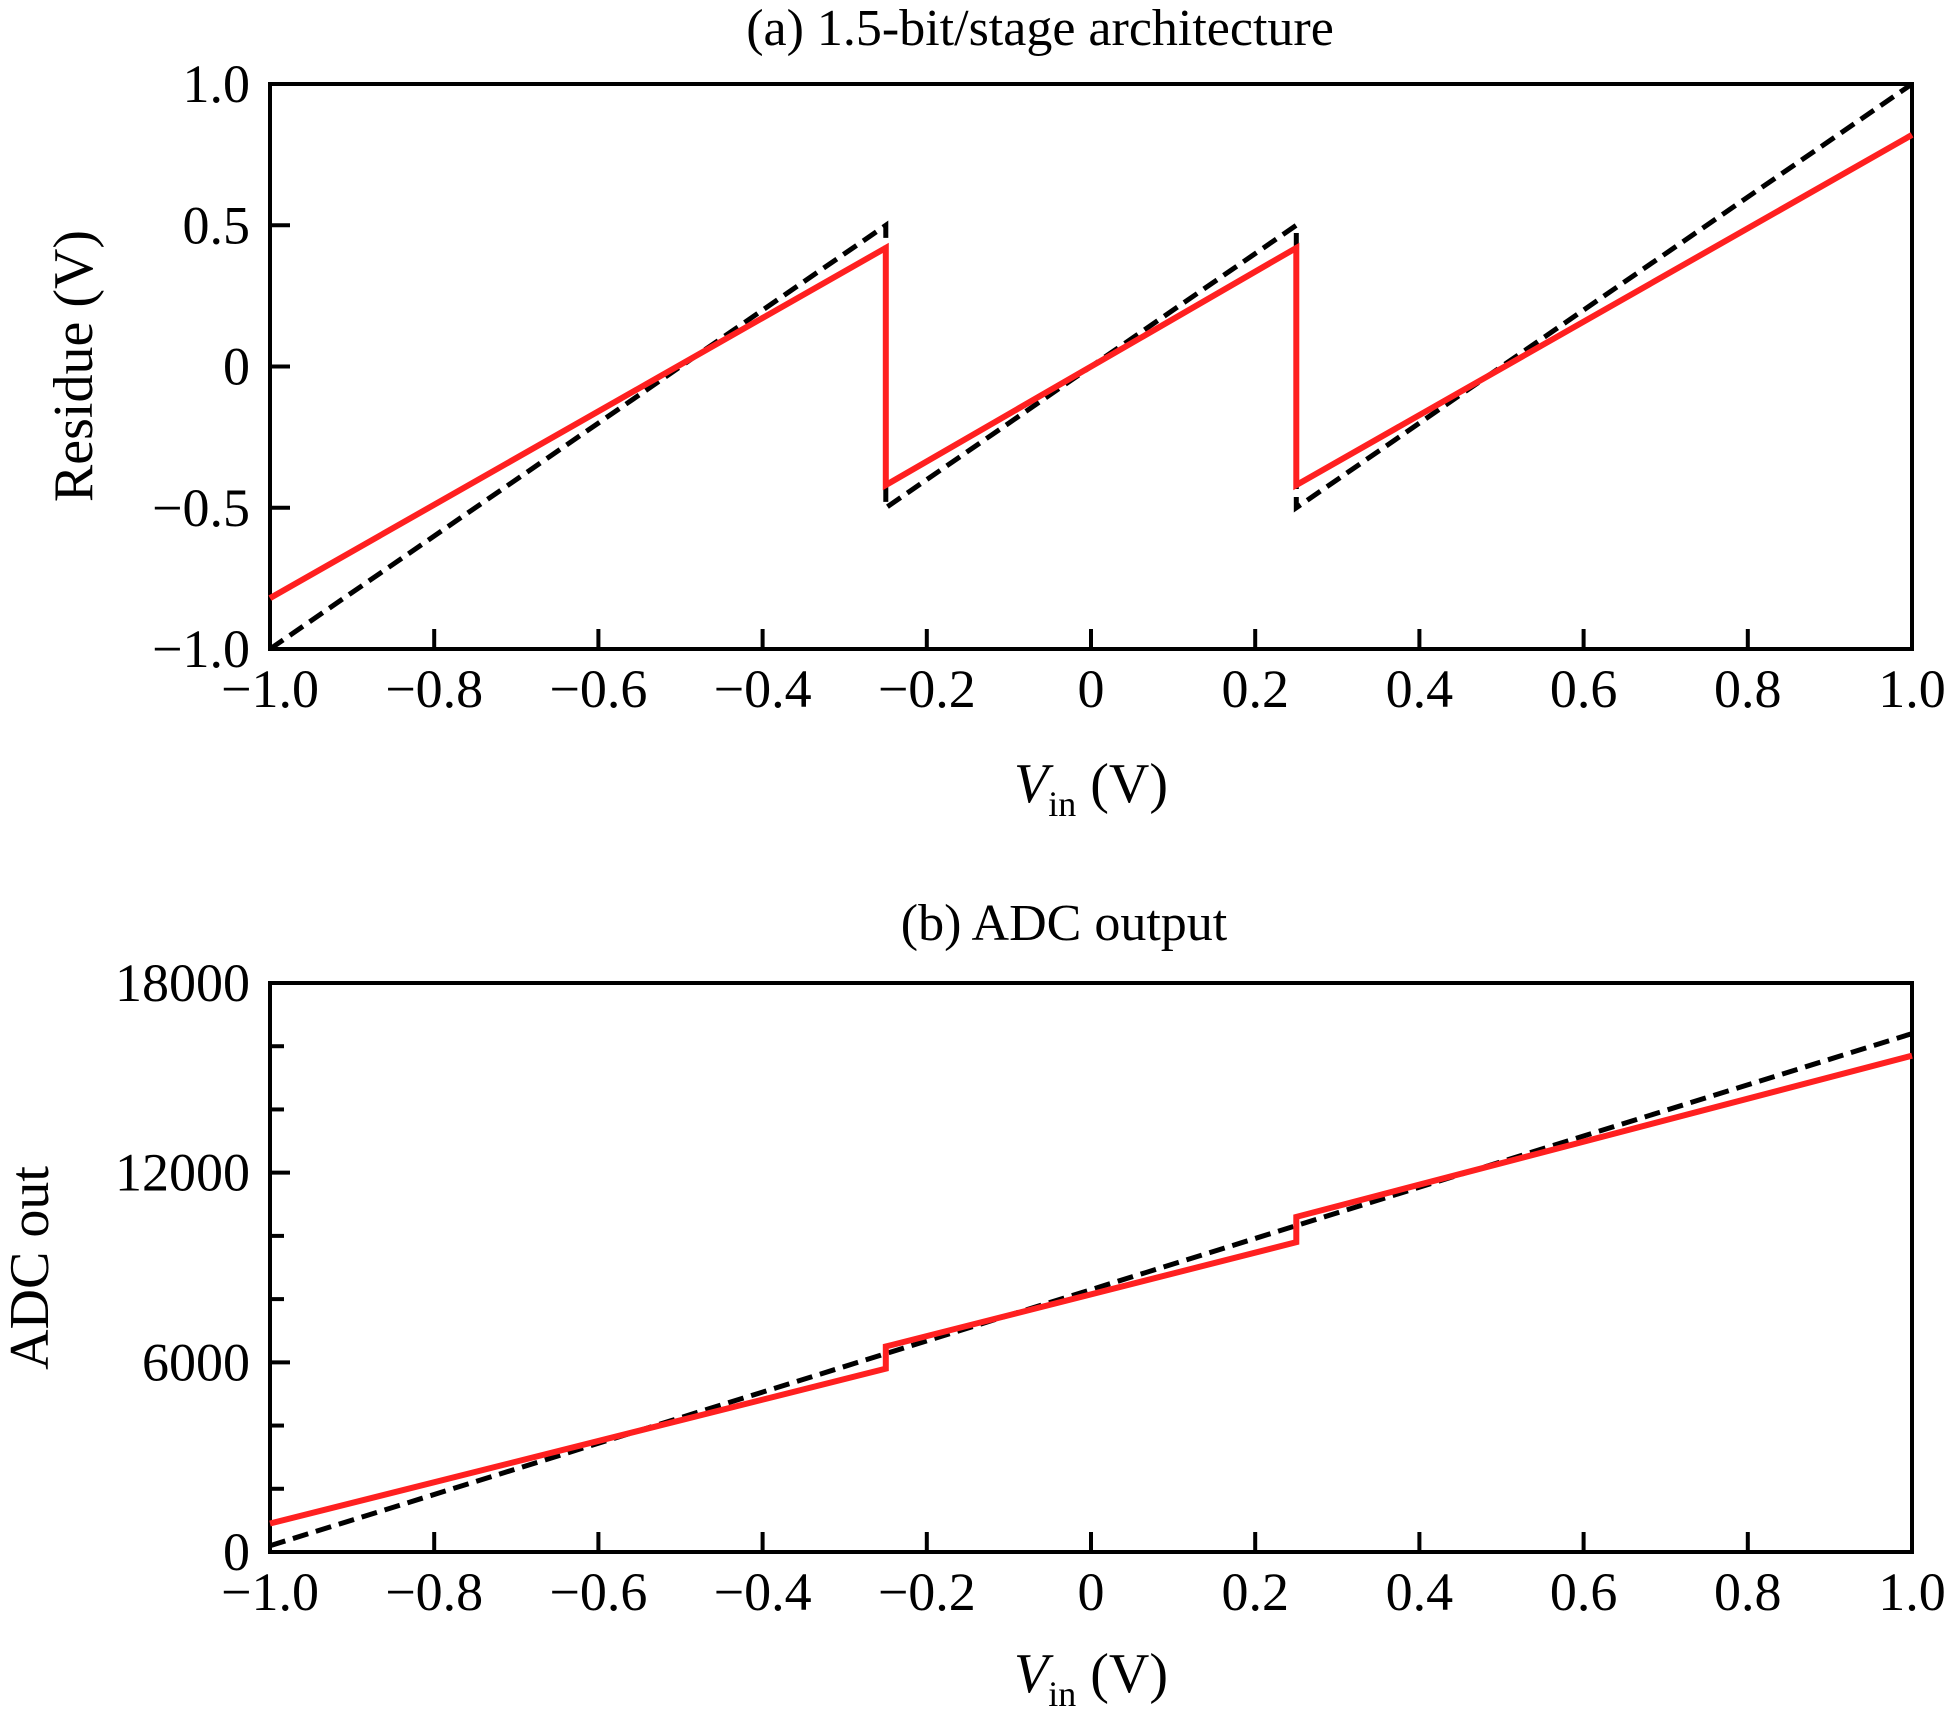 The image size is (1954, 1718). Describe the element at coordinates (1062, 1694) in the screenshot. I see `chart-b-x-axis-label-sub: in` at that location.